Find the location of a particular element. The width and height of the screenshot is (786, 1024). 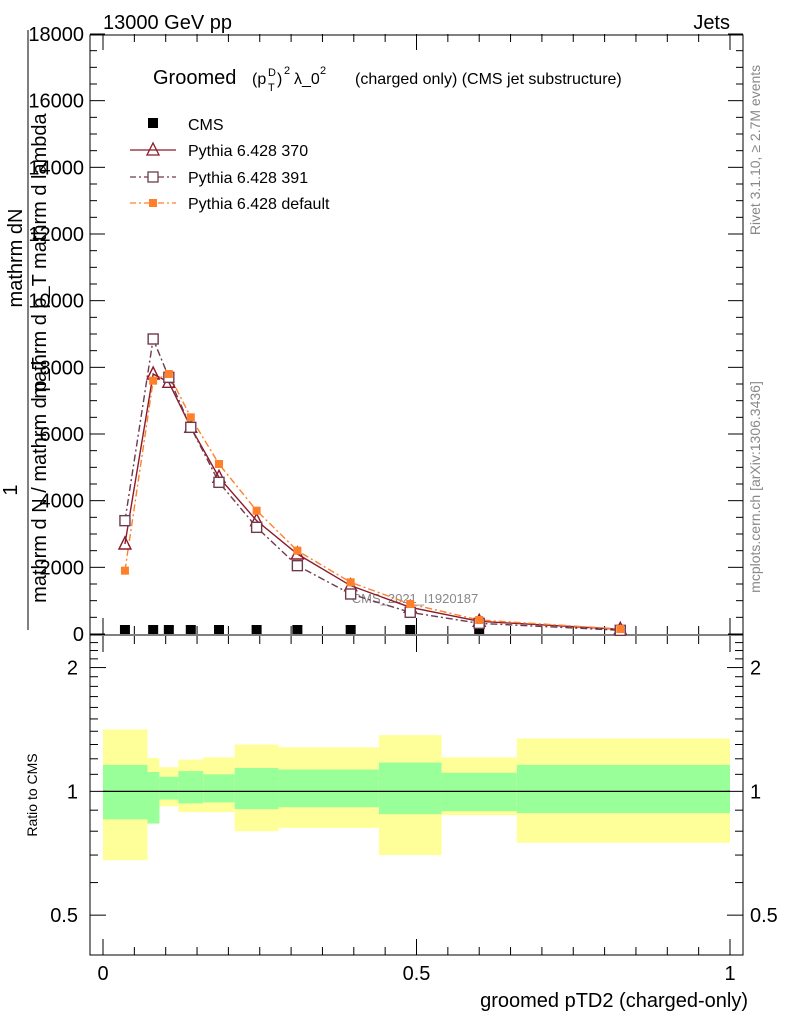

rivet-version-label: Rivet 3.1.10, ≥ 2.7M events is located at coordinates (755, 150).